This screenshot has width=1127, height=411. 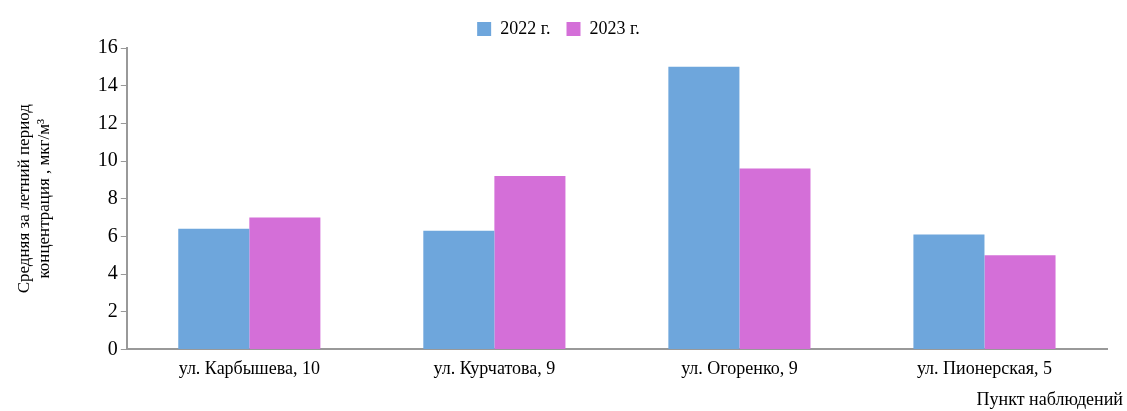 What do you see at coordinates (107, 159) in the screenshot?
I see `y-tick-label: 10` at bounding box center [107, 159].